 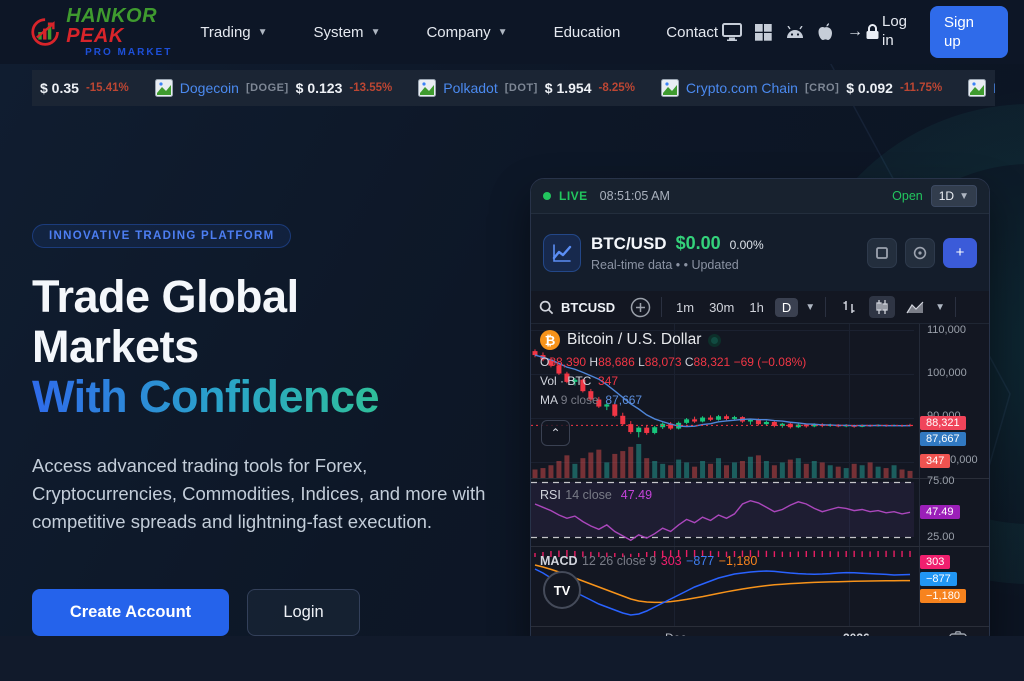 What do you see at coordinates (673, 340) in the screenshot?
I see `pair-title: ₿ Bitcoin / U.S. Dollar` at bounding box center [673, 340].